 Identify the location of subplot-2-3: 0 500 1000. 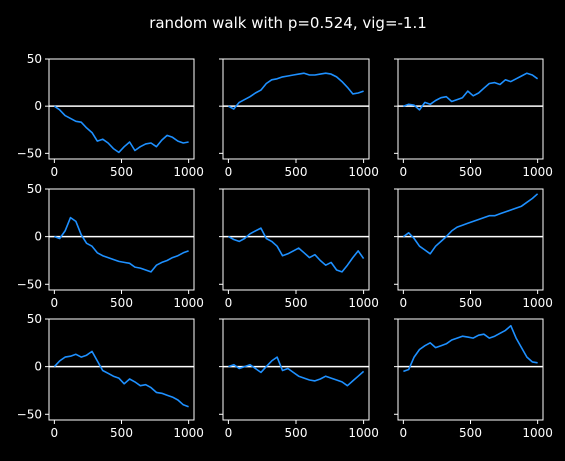
(473, 249).